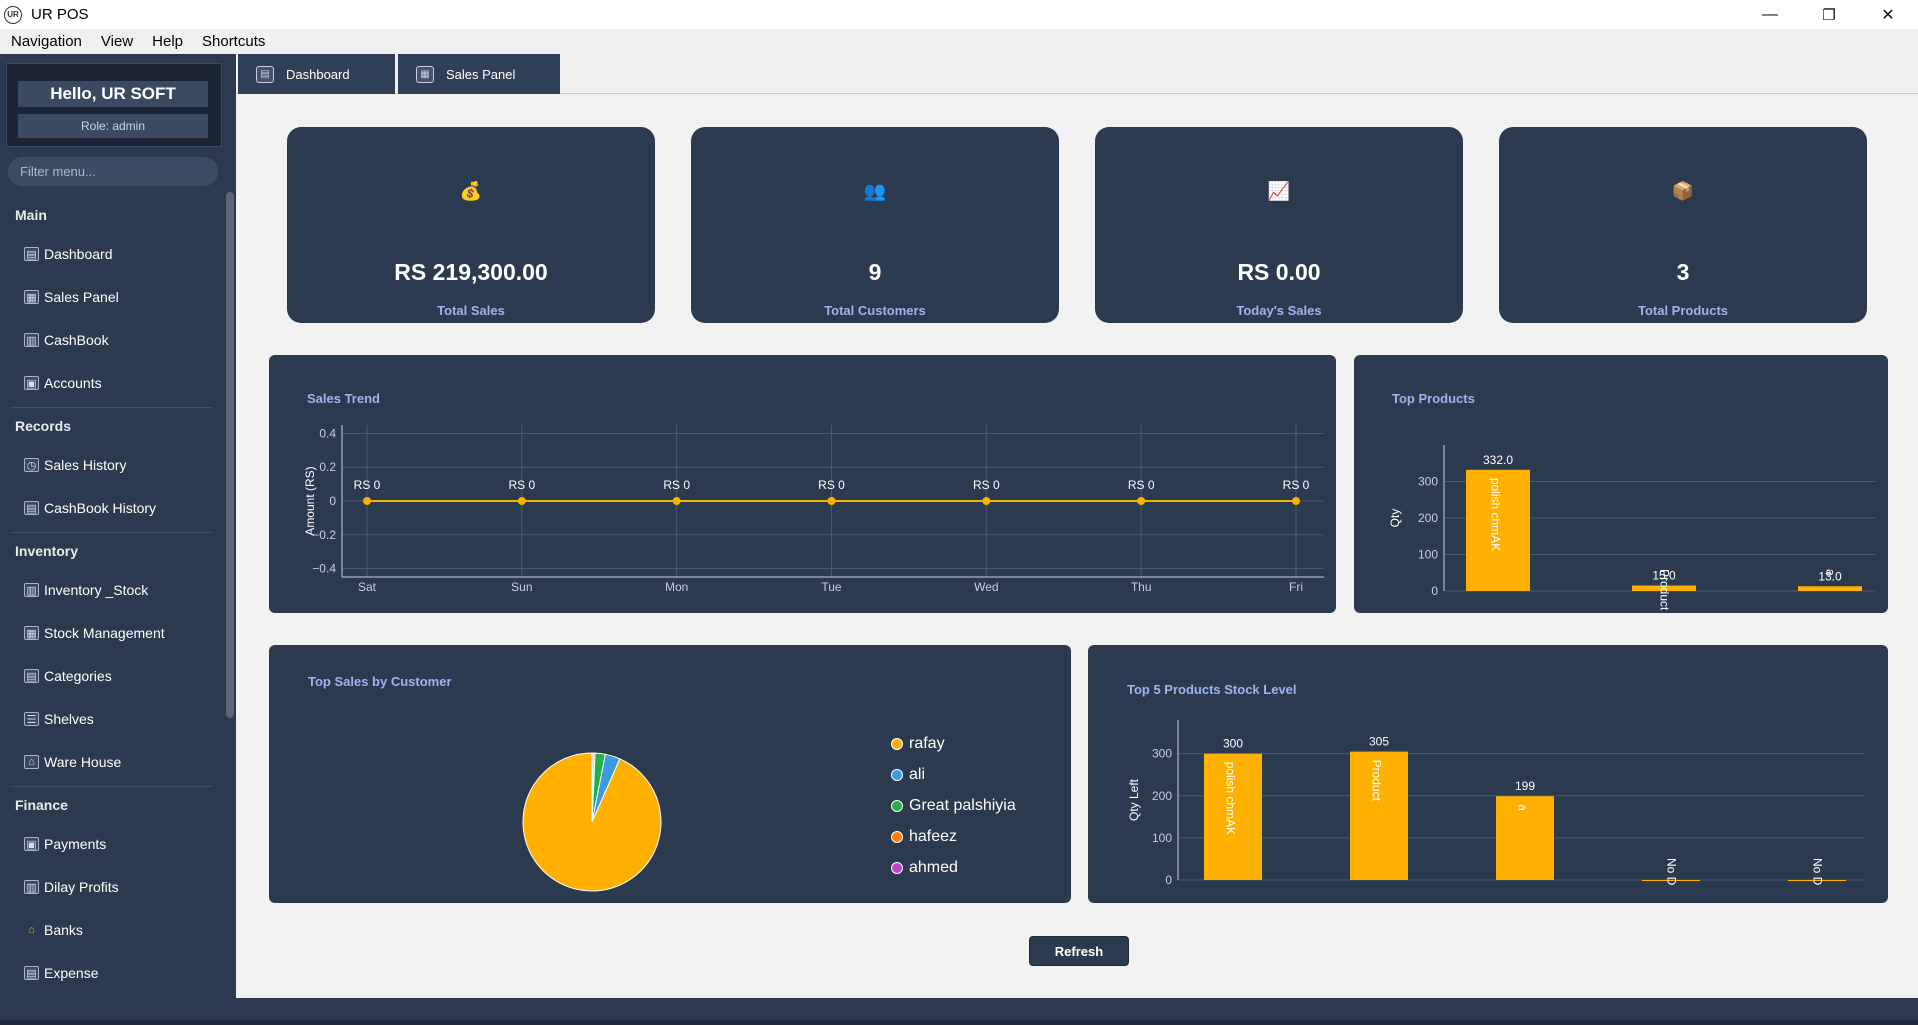  Describe the element at coordinates (47, 551) in the screenshot. I see `section-inventory: Inventory` at that location.